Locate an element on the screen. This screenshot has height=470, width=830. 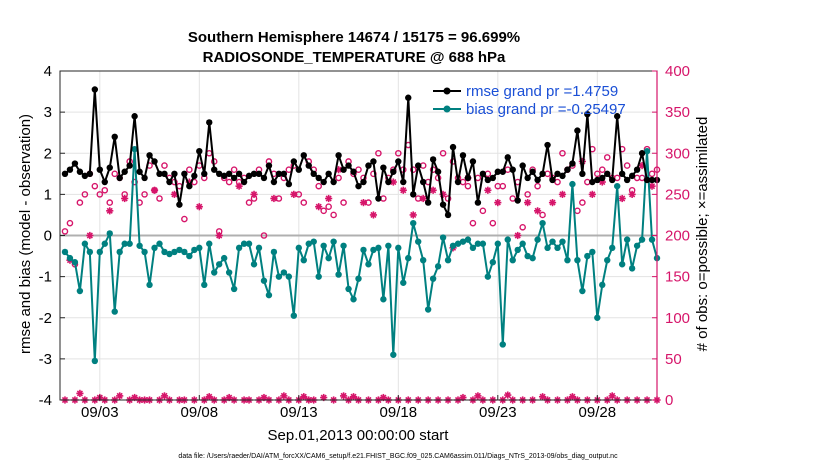
y-left-tick-label: -2 is located at coordinates (45, 318).